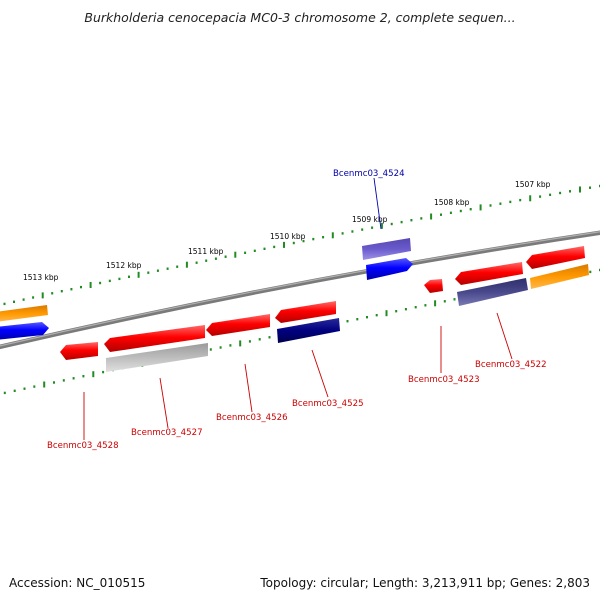  Describe the element at coordinates (308, 330) in the screenshot. I see `navy-feature` at that location.